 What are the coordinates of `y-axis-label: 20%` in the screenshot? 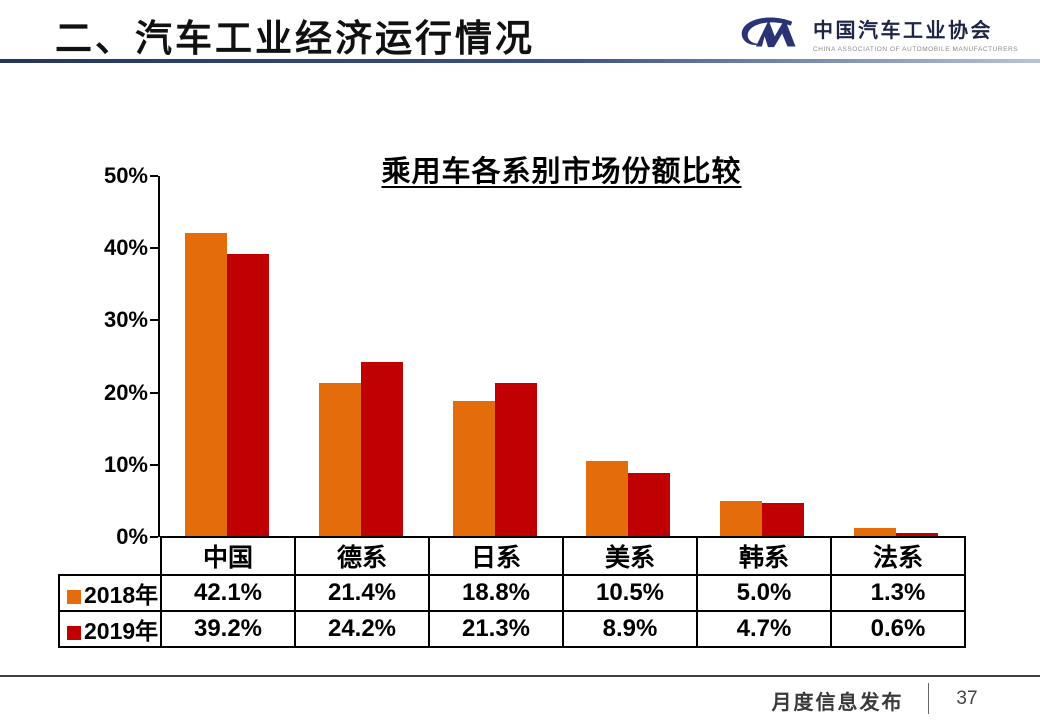 It's located at (125, 392).